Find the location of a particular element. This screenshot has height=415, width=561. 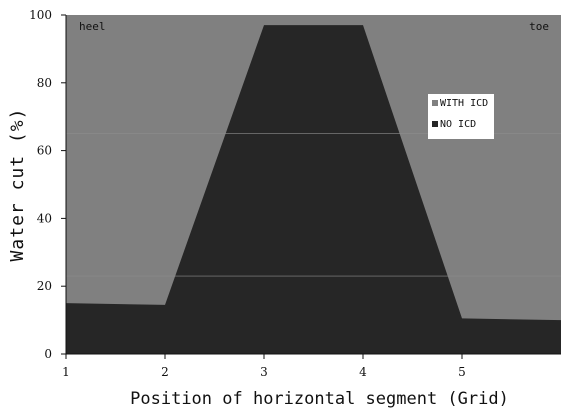

legend: WITH ICD NO ICD is located at coordinates (461, 116).